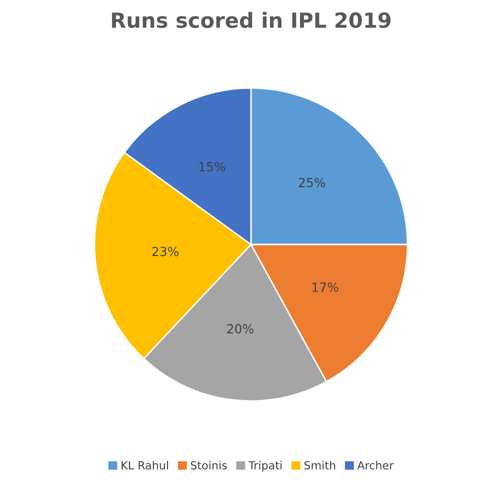 The height and width of the screenshot is (489, 502). What do you see at coordinates (208, 465) in the screenshot?
I see `legend-label: Stoinis` at bounding box center [208, 465].